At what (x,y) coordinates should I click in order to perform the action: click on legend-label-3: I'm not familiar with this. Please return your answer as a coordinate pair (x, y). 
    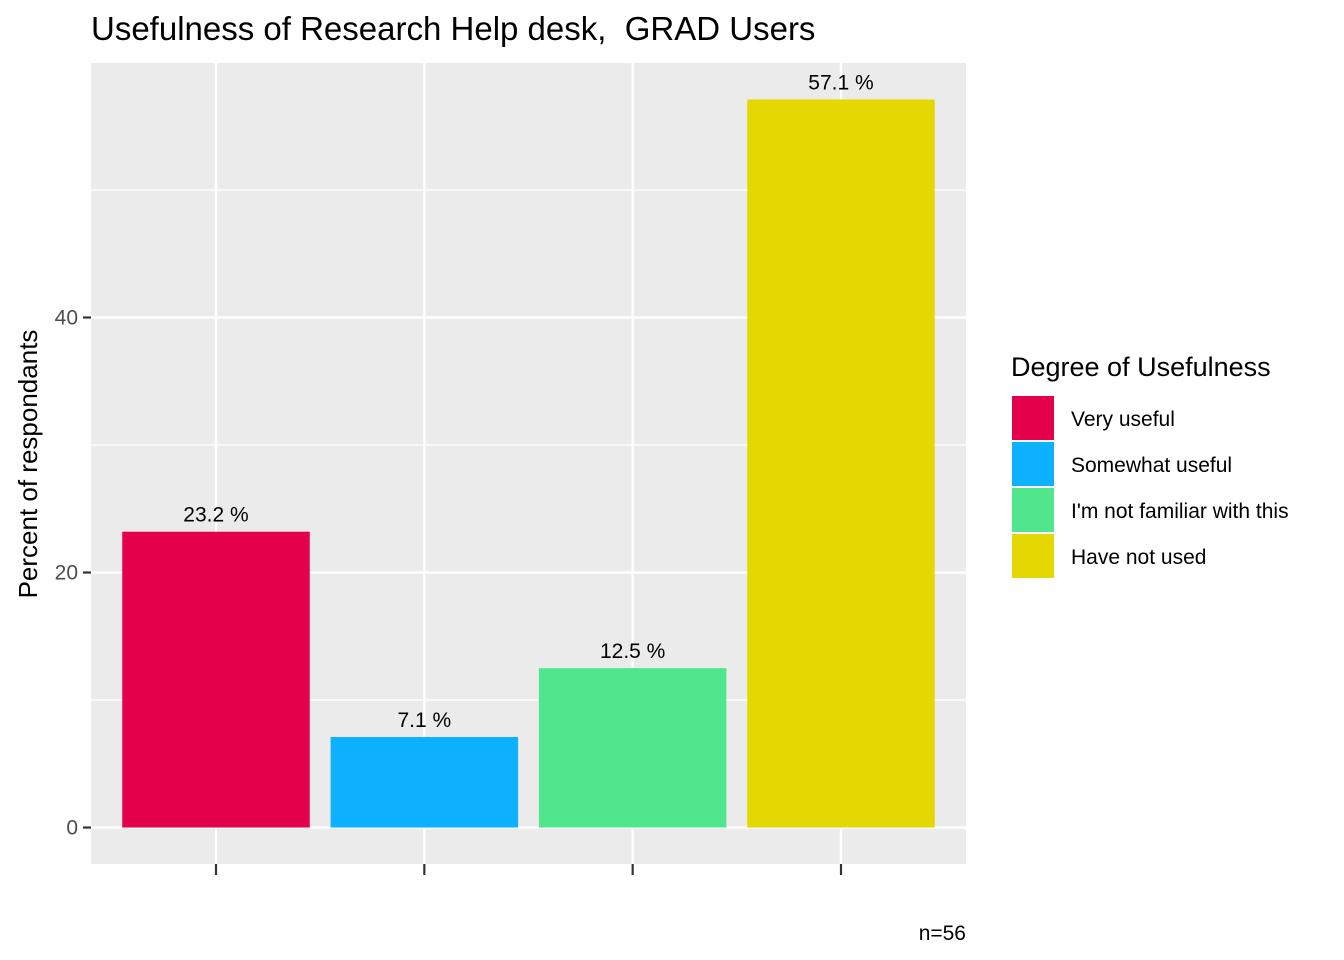
    Looking at the image, I should click on (1180, 511).